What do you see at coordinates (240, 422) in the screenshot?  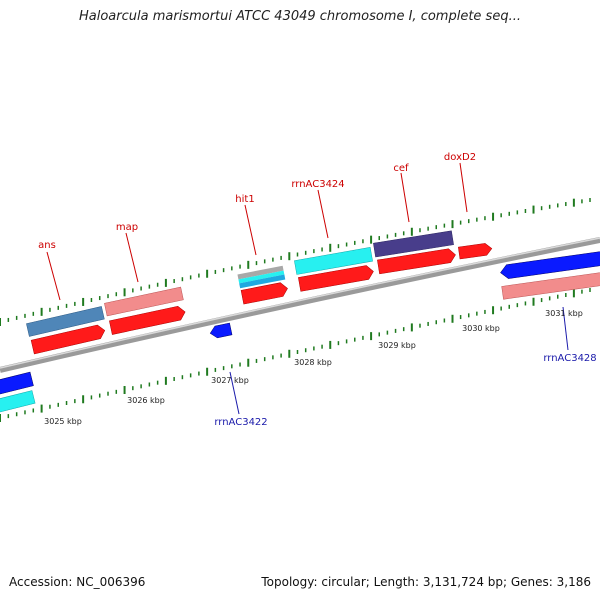 I see `gene-label-rrnAC3422: rrnAC3422` at bounding box center [240, 422].